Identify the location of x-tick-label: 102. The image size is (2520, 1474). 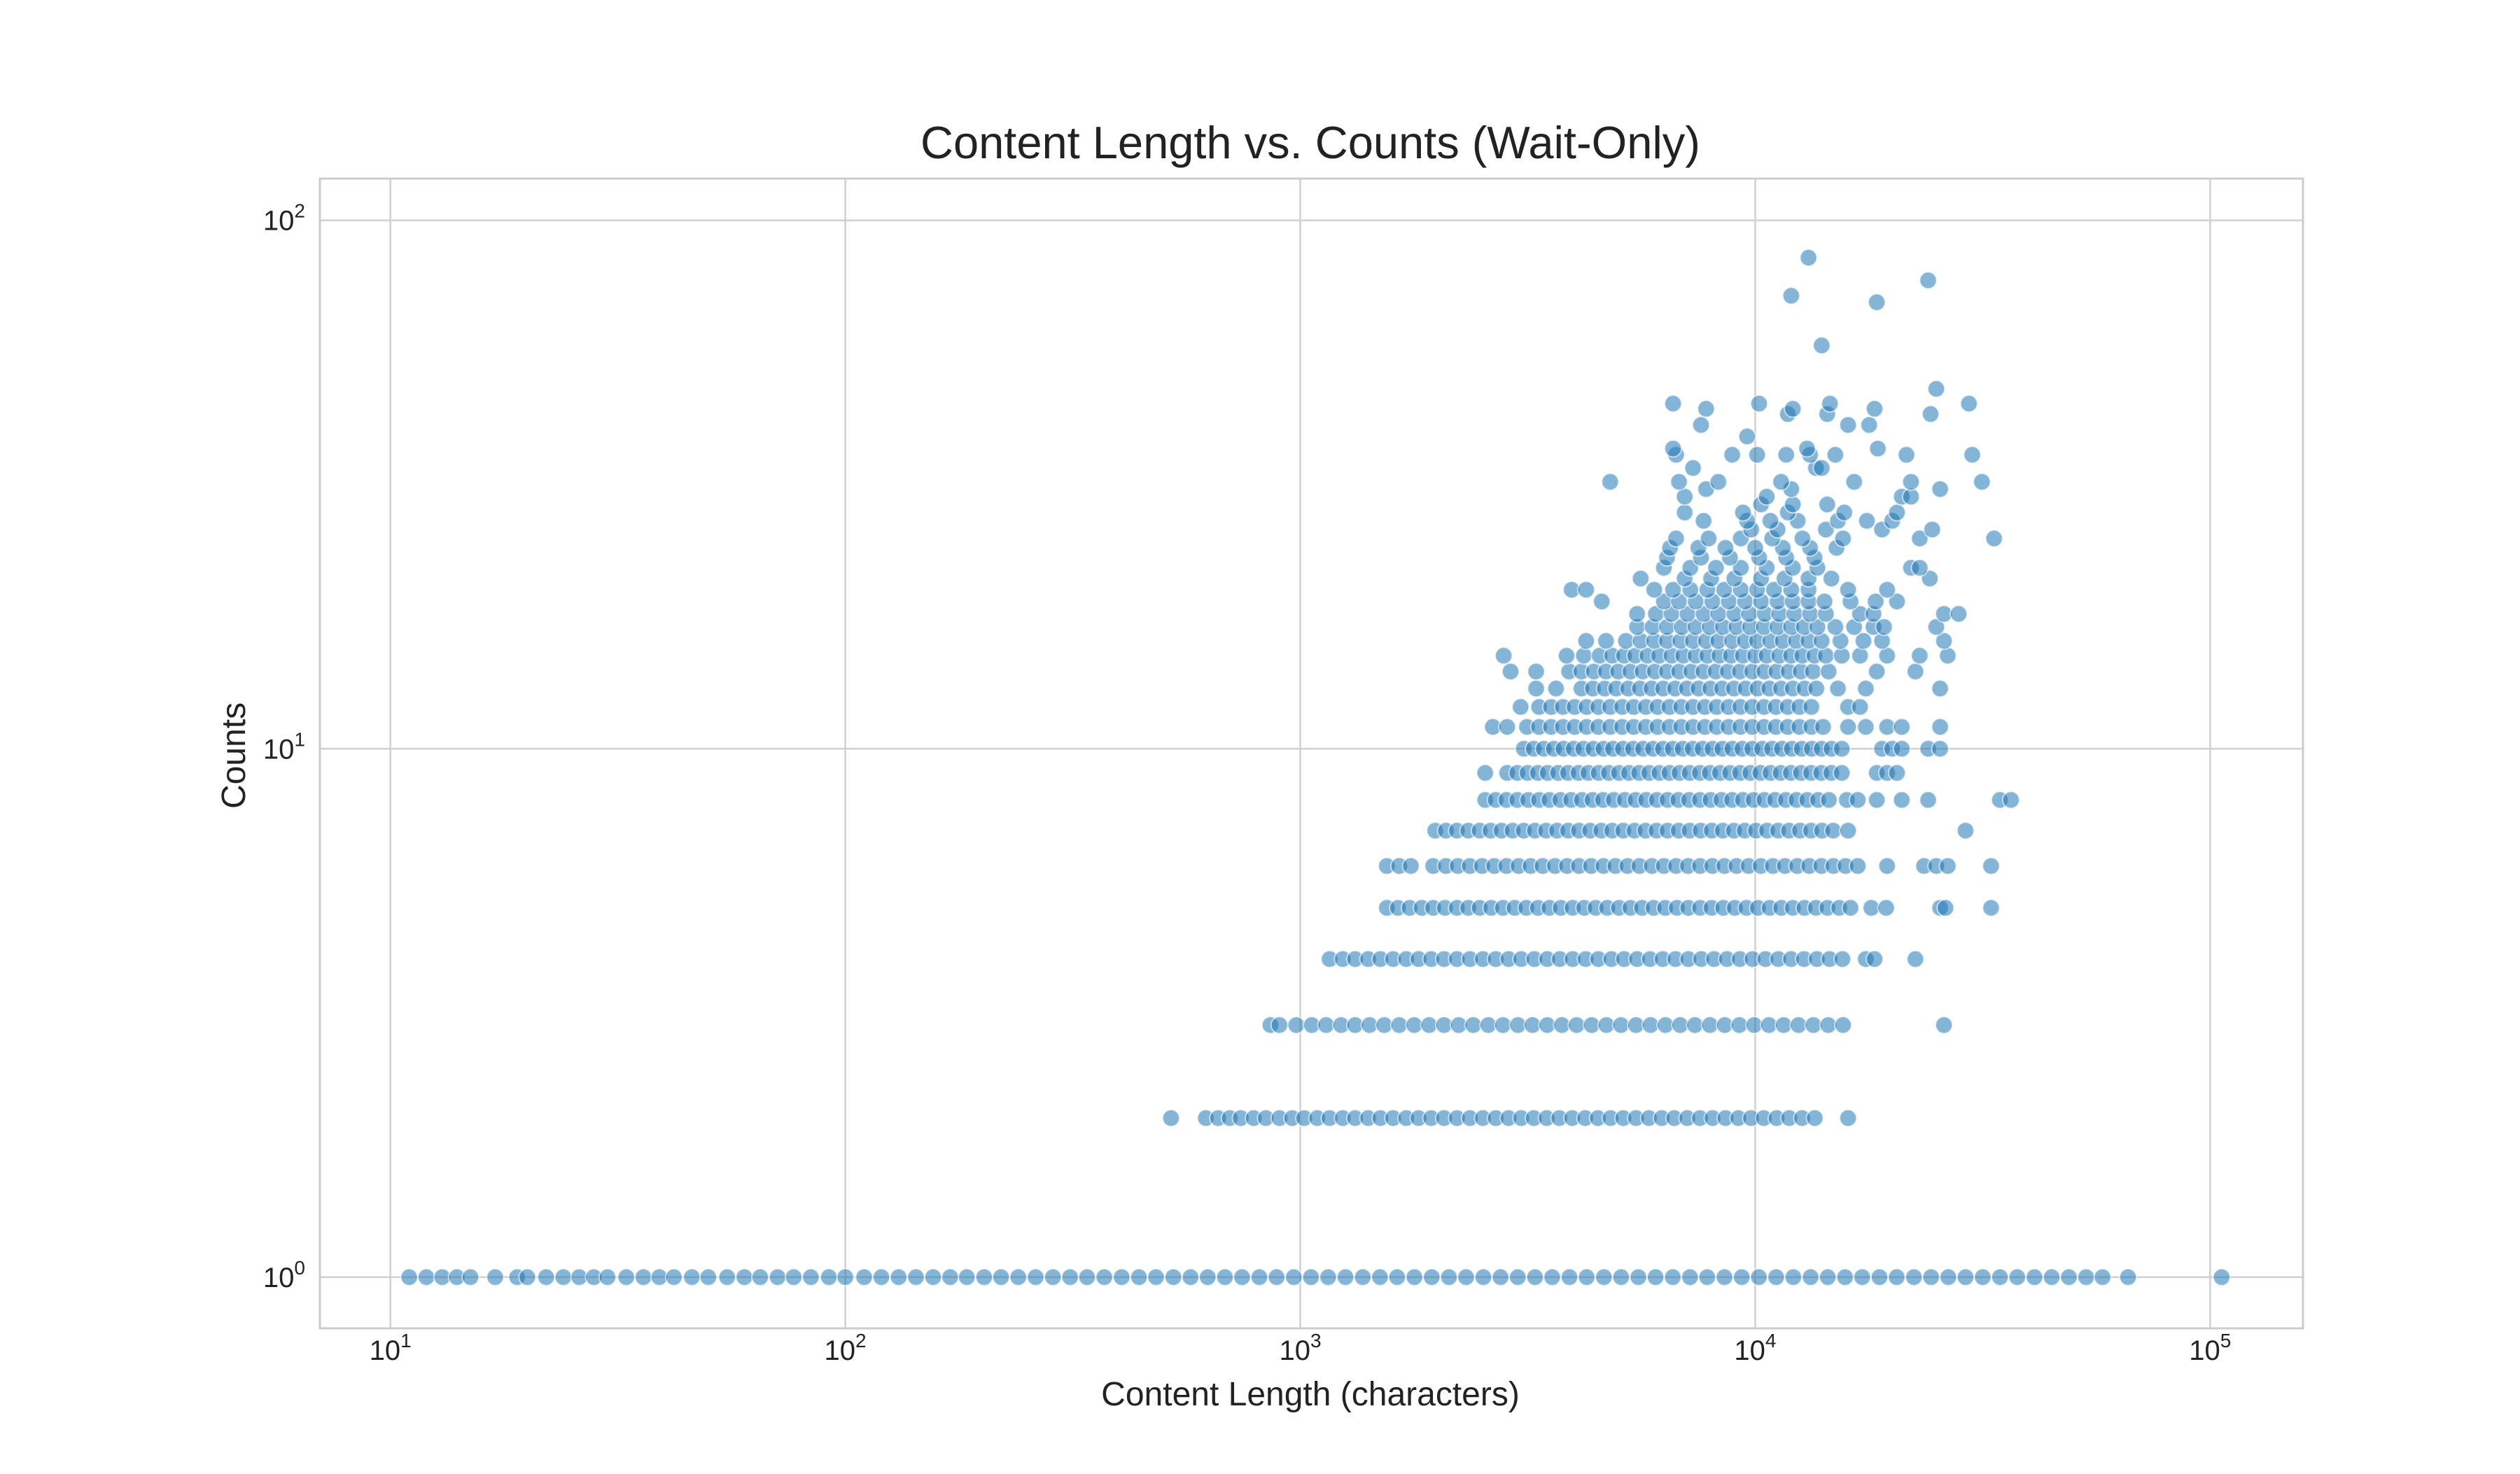
(846, 1348).